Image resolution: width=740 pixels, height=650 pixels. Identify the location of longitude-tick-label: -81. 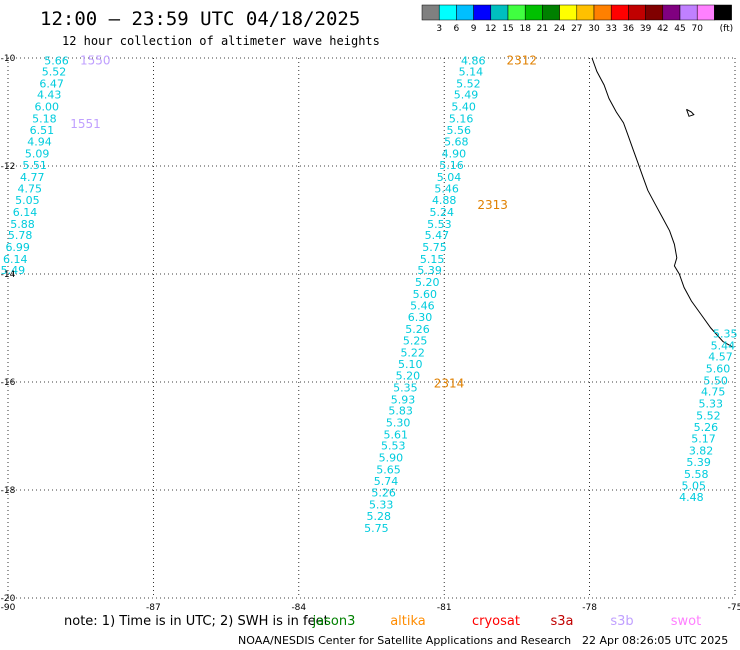
(444, 608).